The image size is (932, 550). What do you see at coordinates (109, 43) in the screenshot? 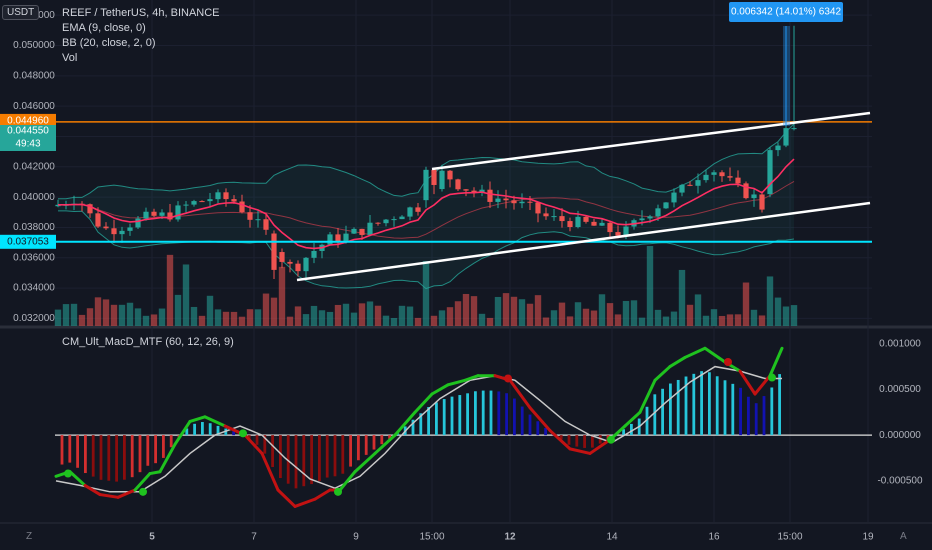
I see `bb-indicator-label: BB (20, close, 2, 0)` at bounding box center [109, 43].